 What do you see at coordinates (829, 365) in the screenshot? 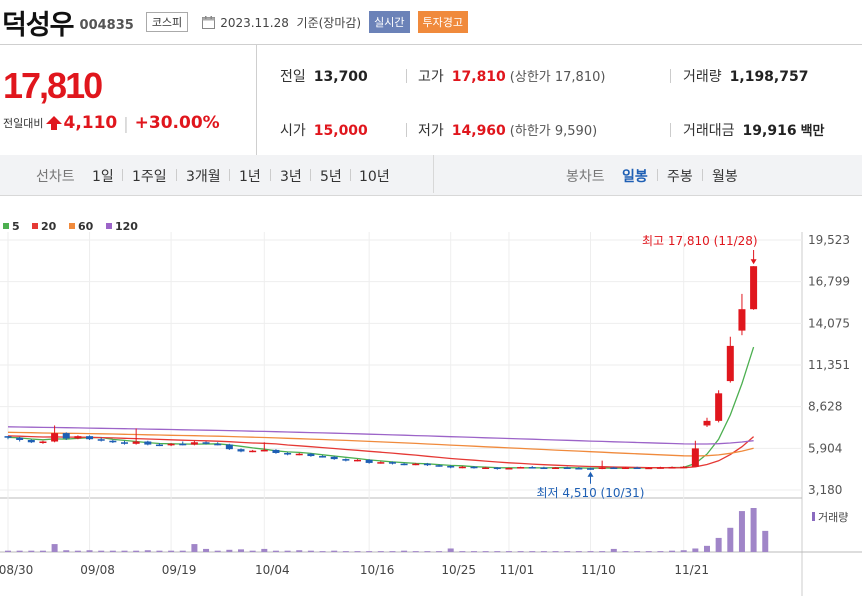
I see `price-axis: 19,523 16,799 14,075 11,351 8,628 5,904 3,180` at bounding box center [829, 365].